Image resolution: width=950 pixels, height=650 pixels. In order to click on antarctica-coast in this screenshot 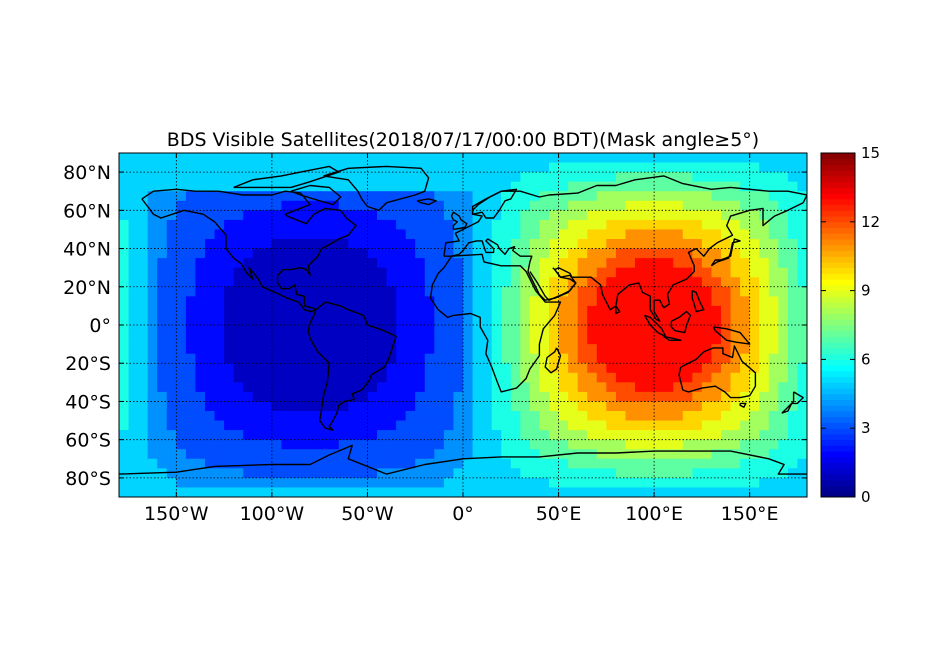, I will do `click(463, 459)`.